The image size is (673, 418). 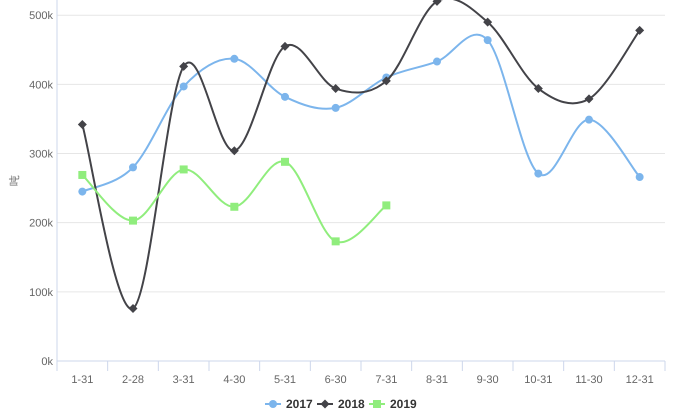 I want to click on y-tick-label: 200k, so click(x=41, y=224).